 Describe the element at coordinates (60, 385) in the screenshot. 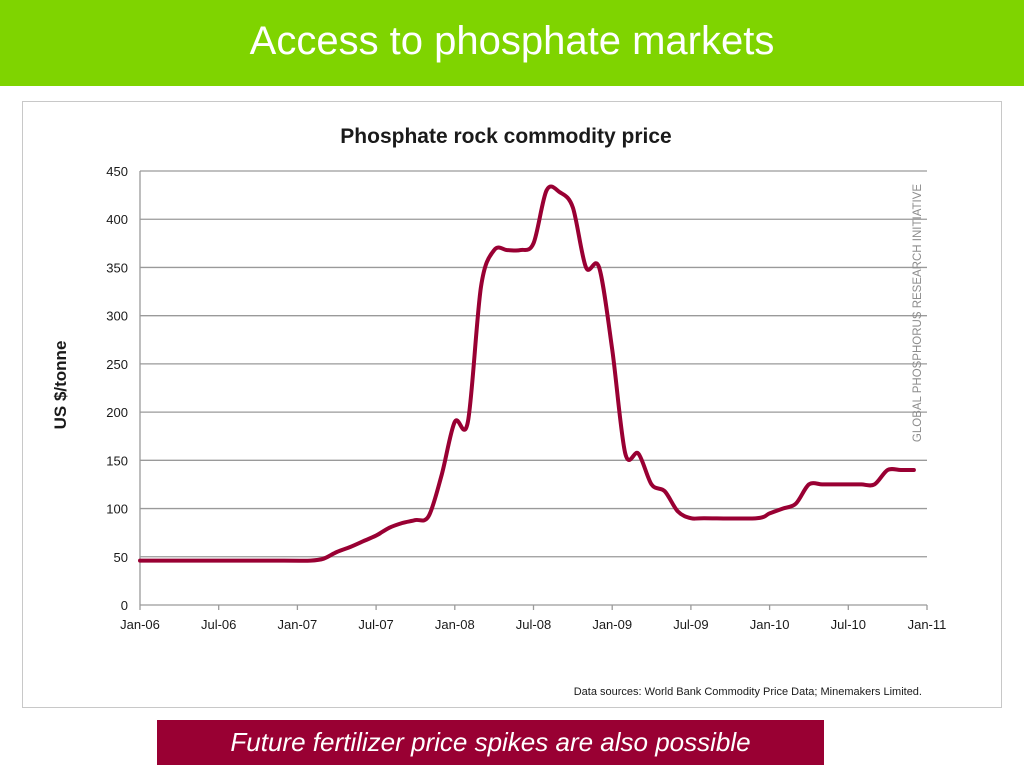

I see `y-axis-label: US $/tonne` at that location.